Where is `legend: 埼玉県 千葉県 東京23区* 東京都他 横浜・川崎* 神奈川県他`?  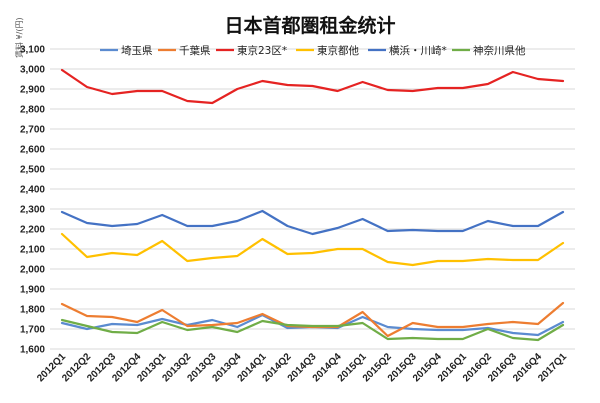 legend: 埼玉県 千葉県 東京23区* 東京都他 横浜・川崎* 神奈川県他 is located at coordinates (313, 50).